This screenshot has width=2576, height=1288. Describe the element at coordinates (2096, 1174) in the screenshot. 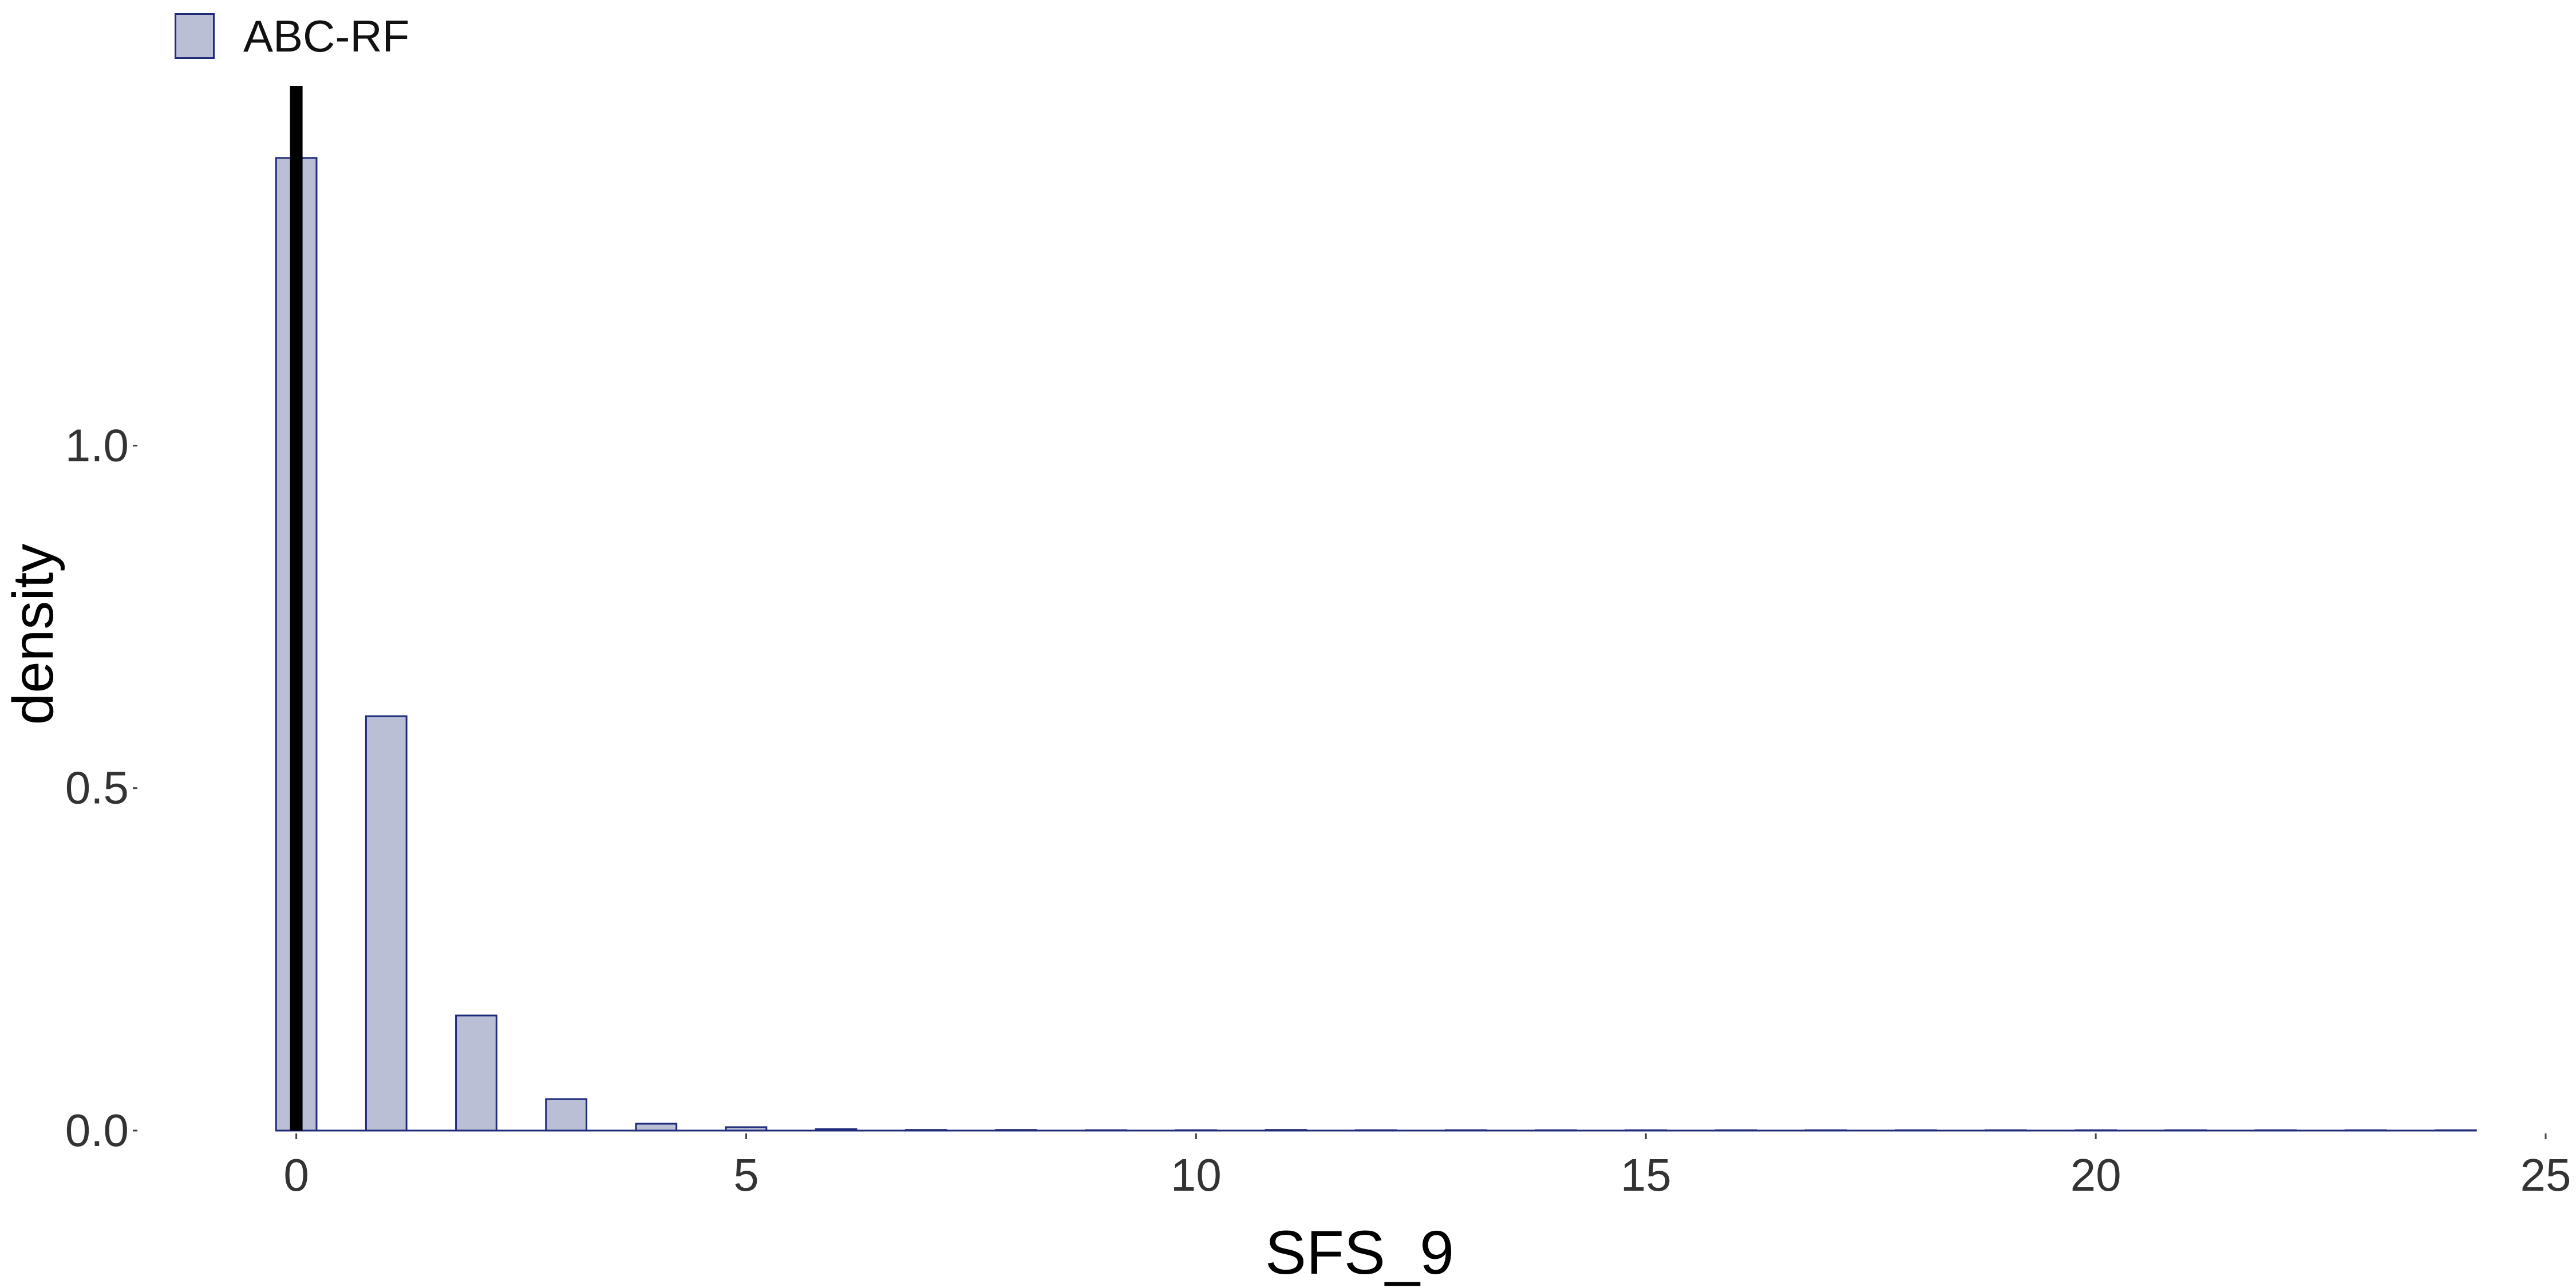

I see `x-tick-label: 20` at that location.